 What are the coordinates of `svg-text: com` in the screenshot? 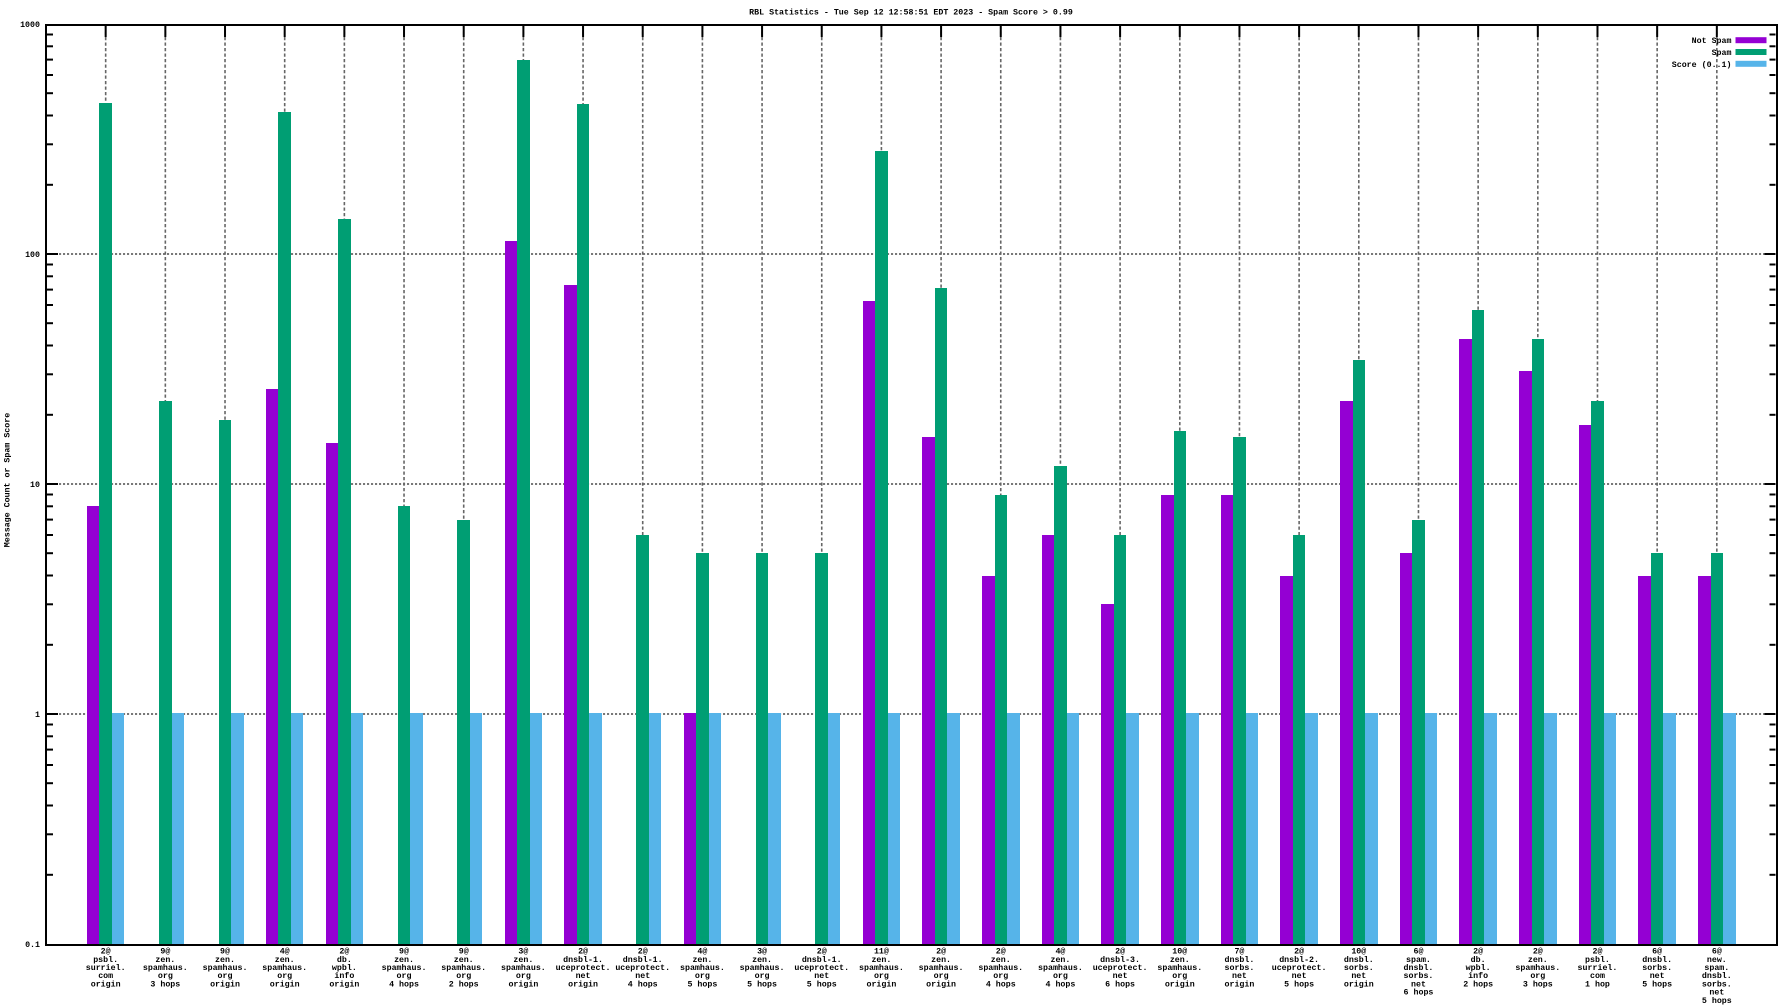 It's located at (105, 976).